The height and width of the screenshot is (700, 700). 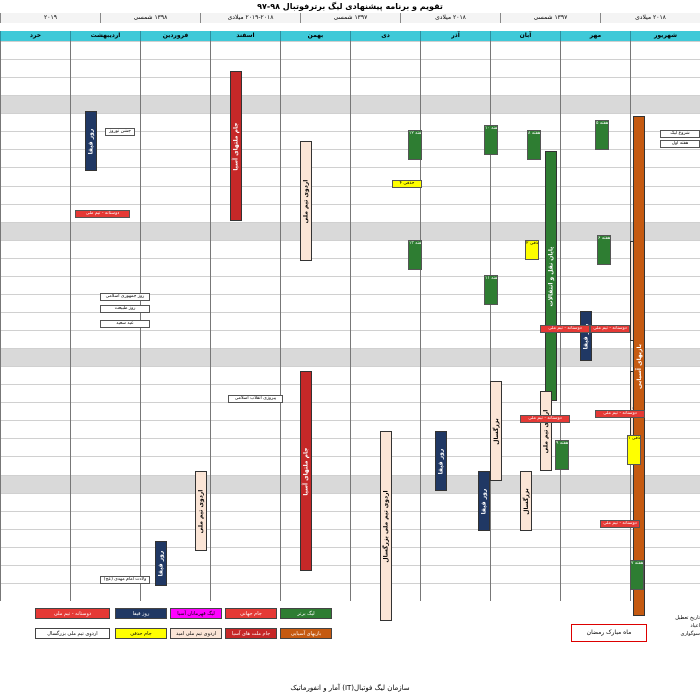 I want to click on month-header: فروردین, so click(x=175, y=36).